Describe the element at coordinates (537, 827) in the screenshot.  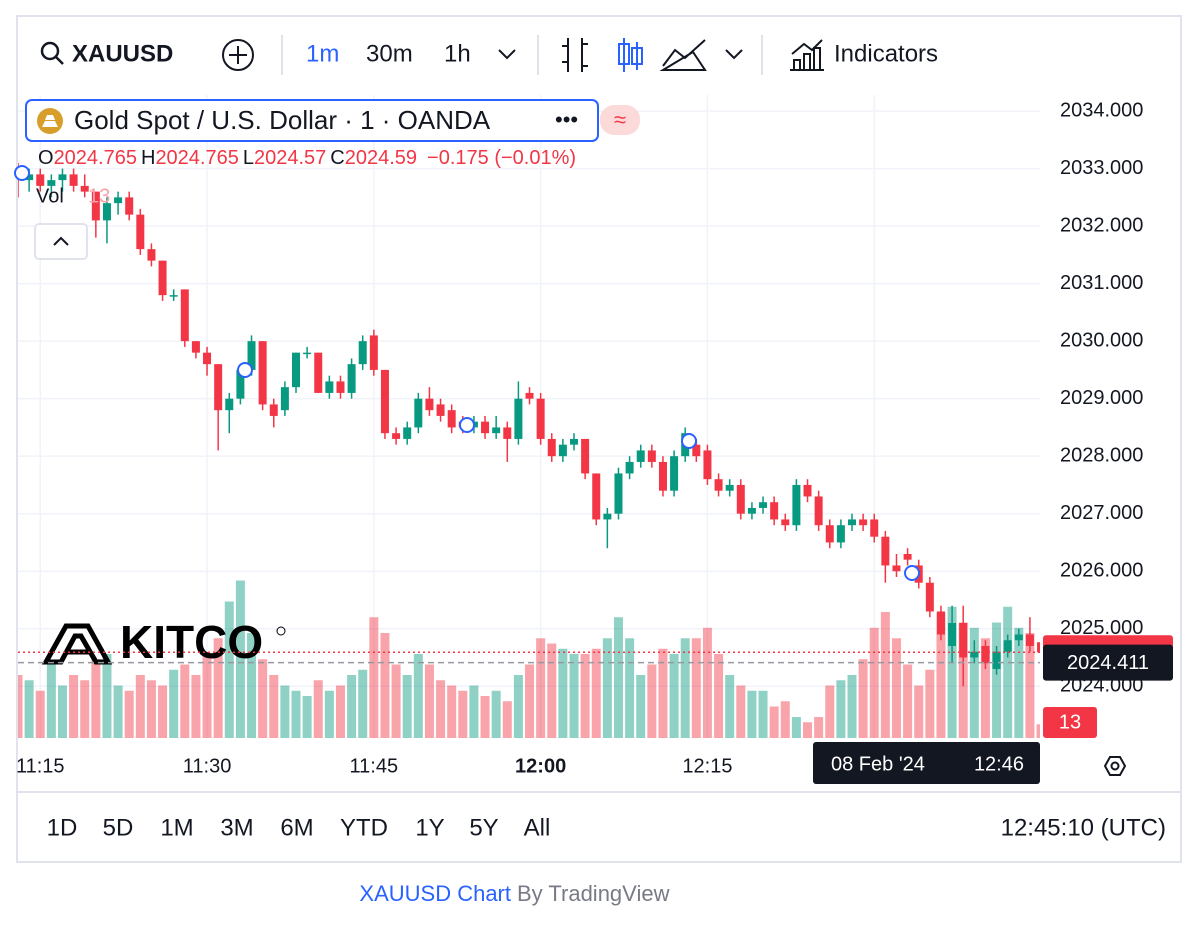
I see `range-button: All` at that location.